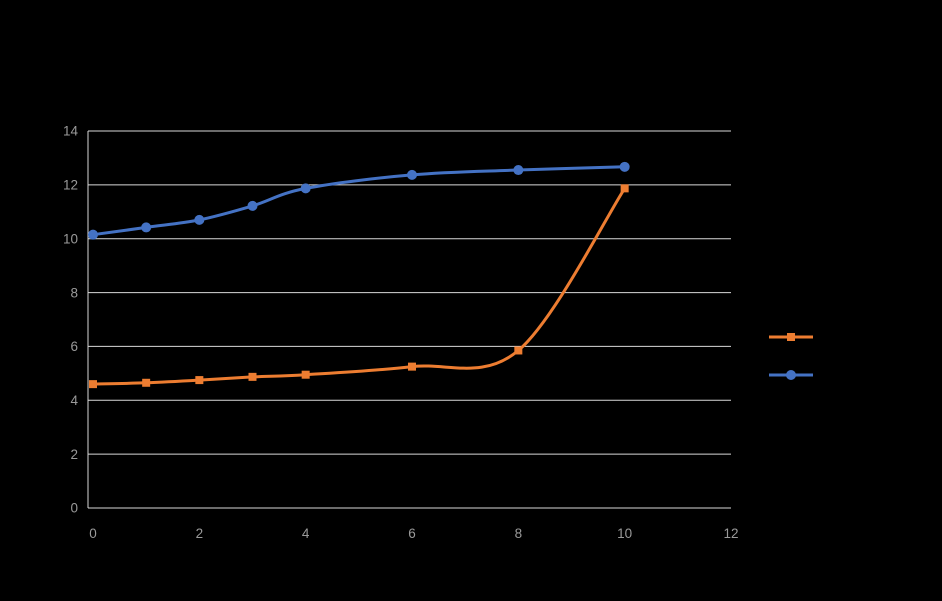 The image size is (942, 601). What do you see at coordinates (730, 533) in the screenshot?
I see `x-tick-label: 12` at bounding box center [730, 533].